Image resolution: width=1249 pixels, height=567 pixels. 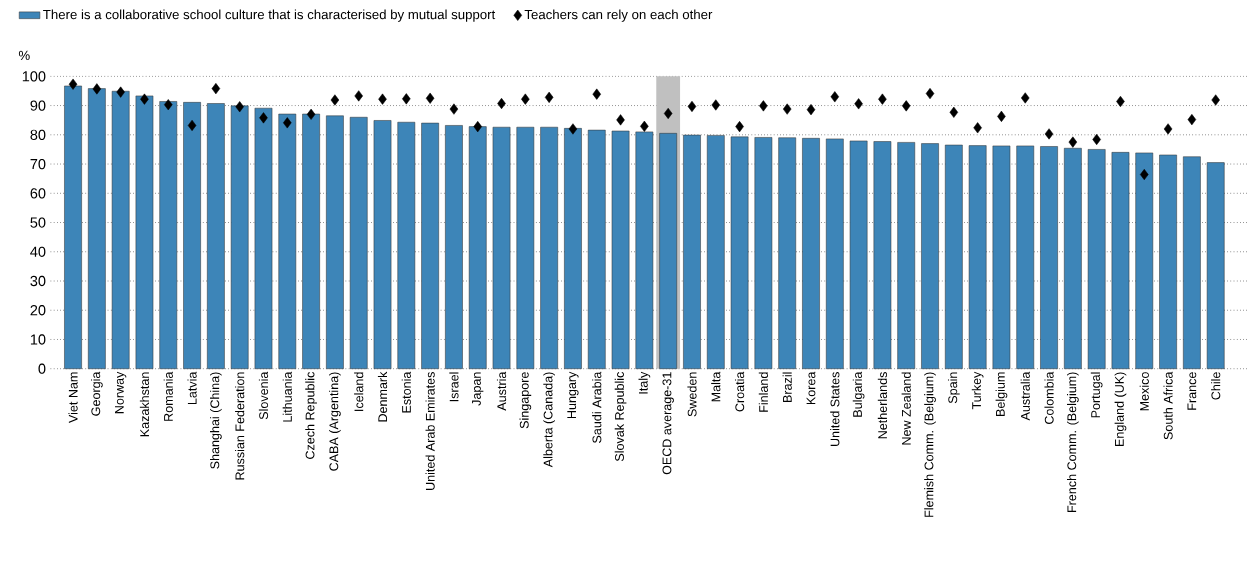 What do you see at coordinates (269, 15) in the screenshot?
I see `legend-label: There is a collaborative school culture that is characterised by mutual support` at bounding box center [269, 15].